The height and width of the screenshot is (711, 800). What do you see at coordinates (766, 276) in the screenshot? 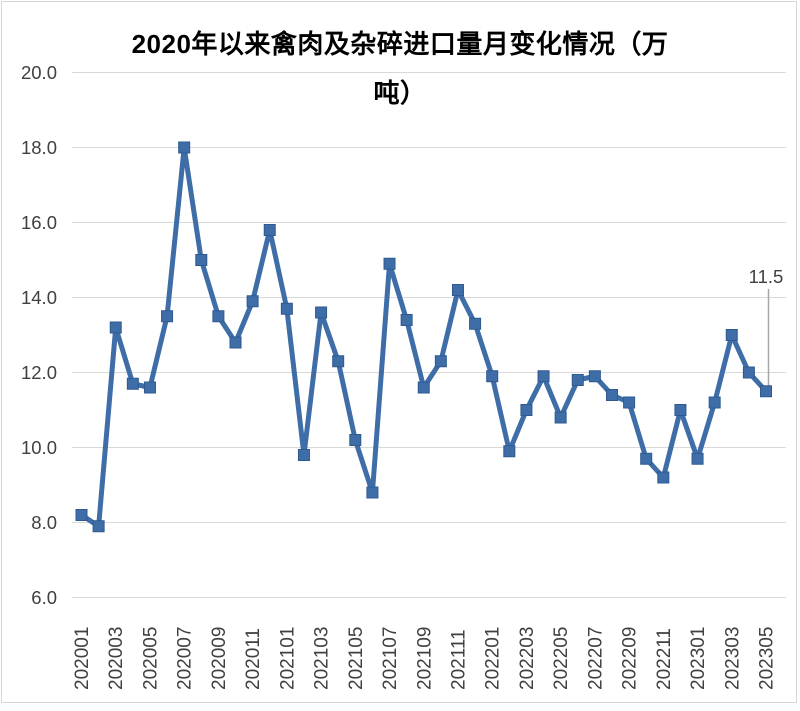
I see `annotation-label: 11.5` at bounding box center [766, 276].